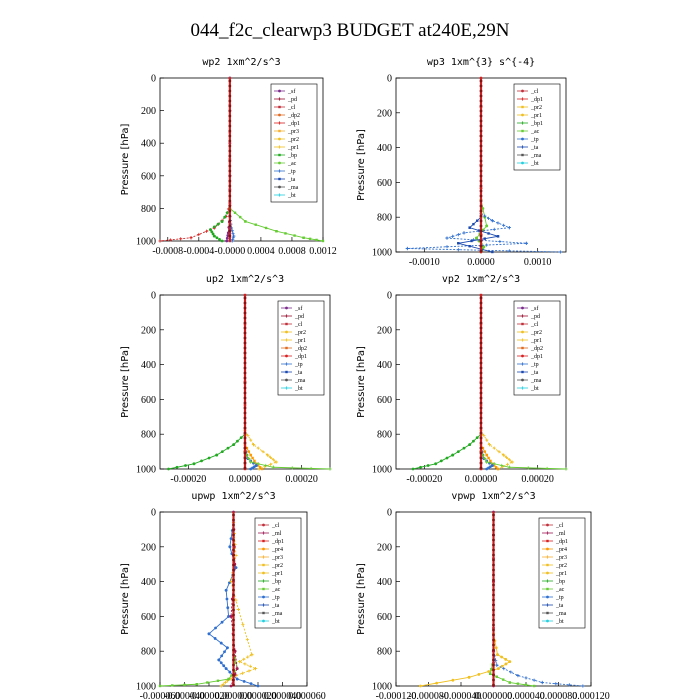 The height and width of the screenshot is (700, 700). Describe the element at coordinates (234, 695) in the screenshot. I see `x-tick-label: 0.000000` at that location.